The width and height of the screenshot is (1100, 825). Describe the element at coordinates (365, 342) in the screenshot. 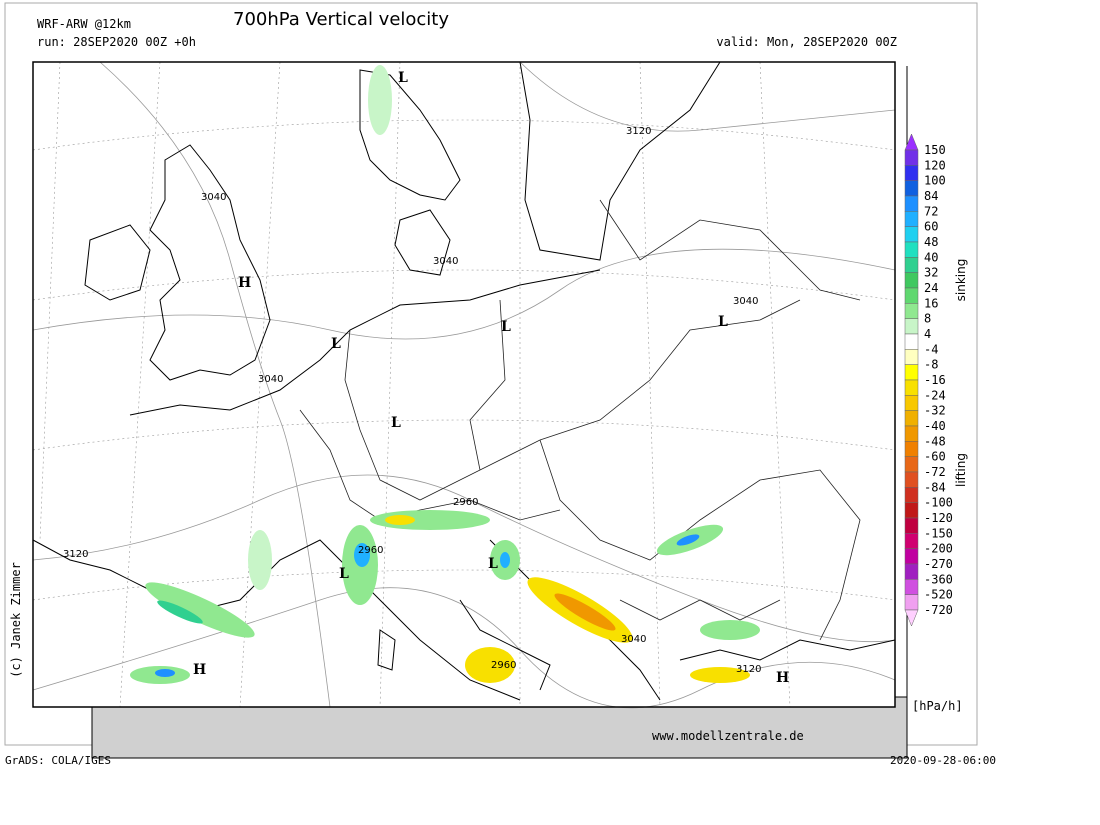

I see `north-coast` at that location.